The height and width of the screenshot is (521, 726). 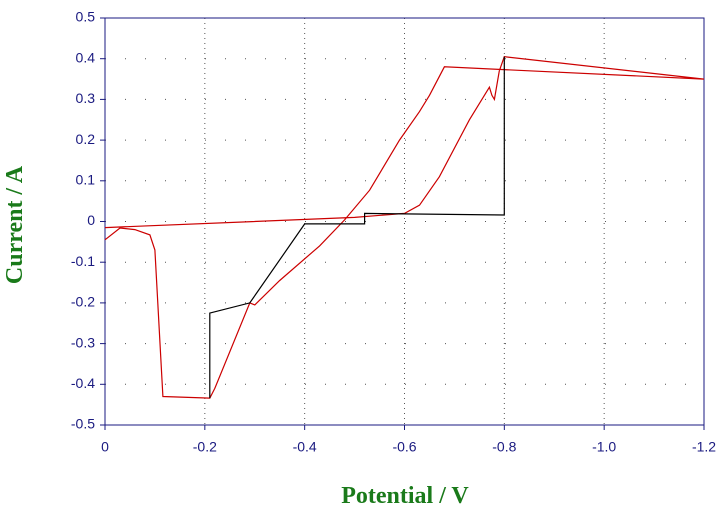 What do you see at coordinates (15, 224) in the screenshot?
I see `y-axis-title: Current / A` at bounding box center [15, 224].